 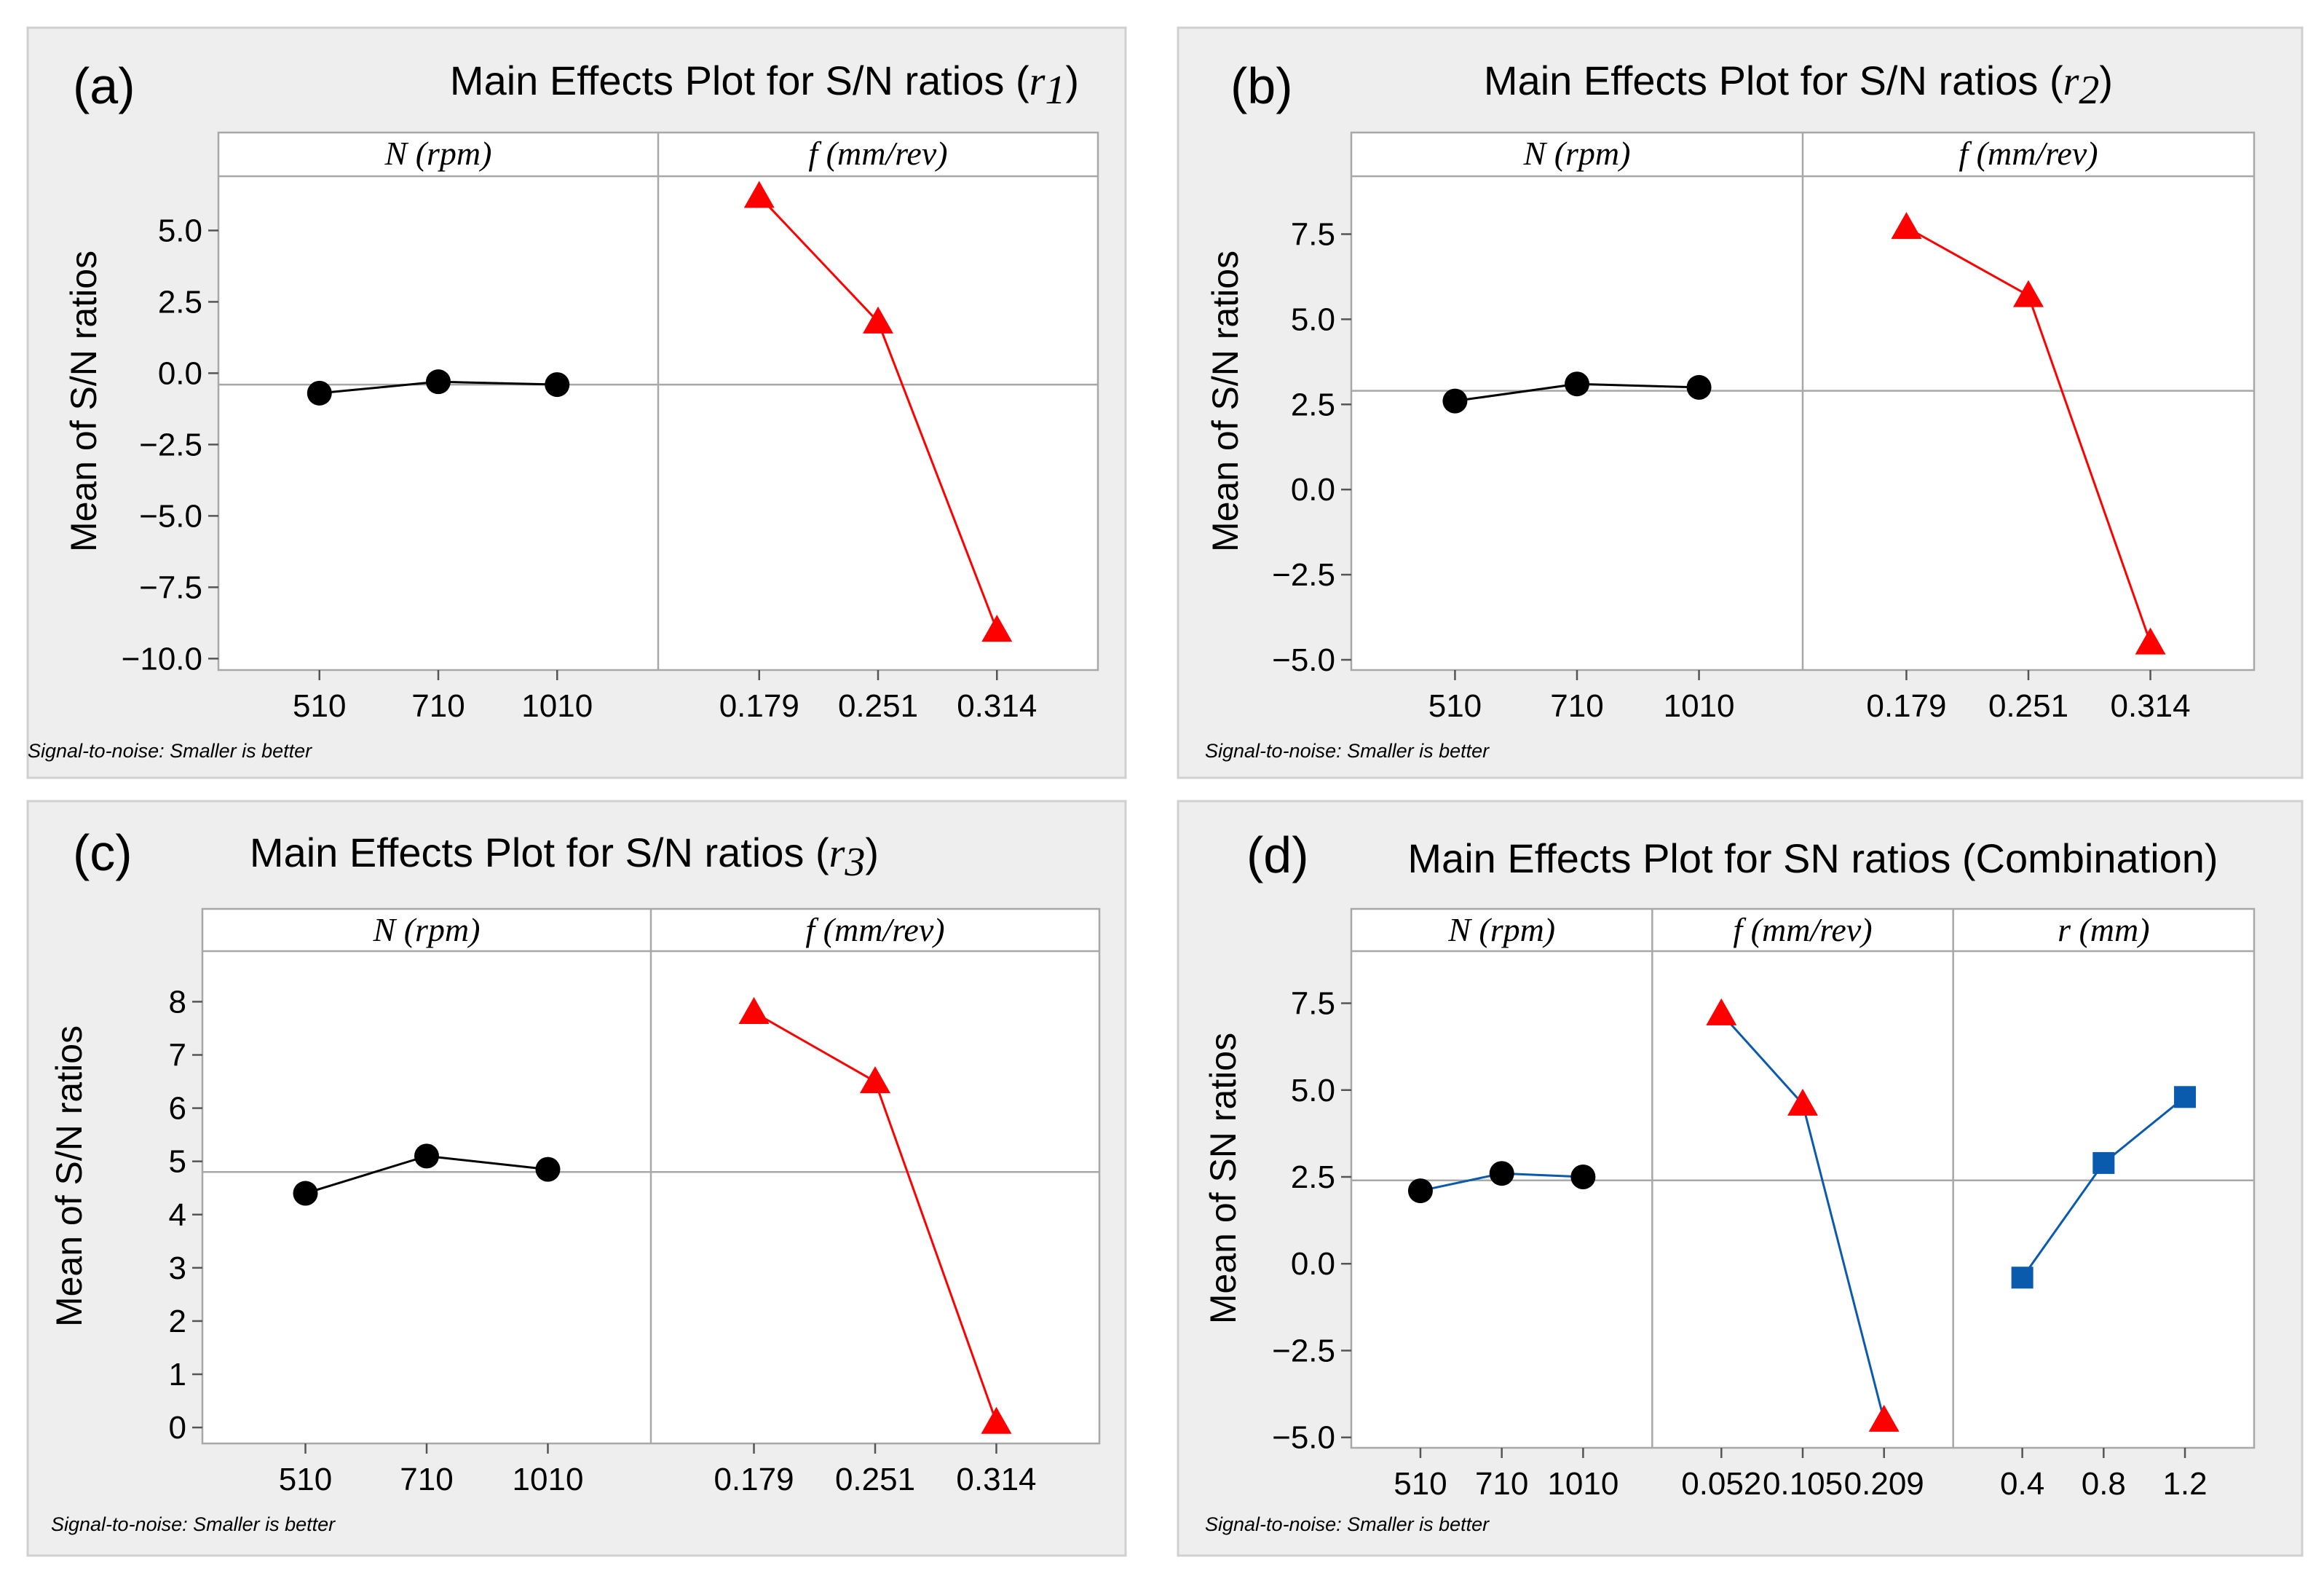 I want to click on factor-facet: r (mm) 0.4 0.8 1.2, so click(x=2080, y=1205).